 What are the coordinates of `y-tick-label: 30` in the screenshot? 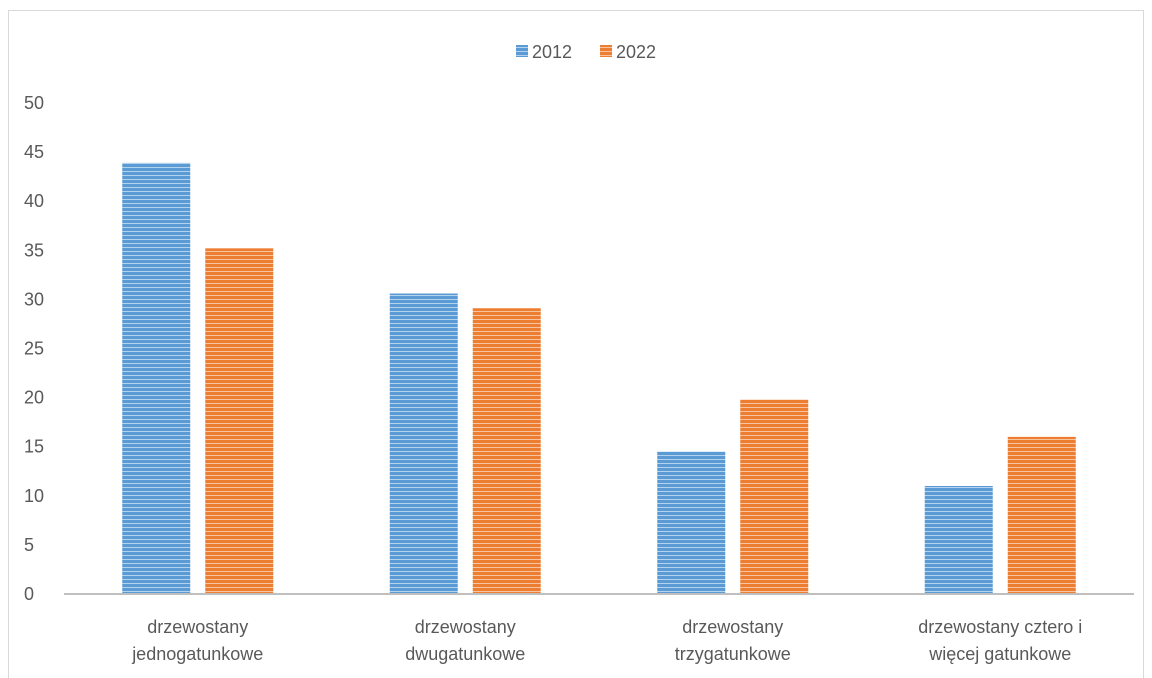 It's located at (34, 299).